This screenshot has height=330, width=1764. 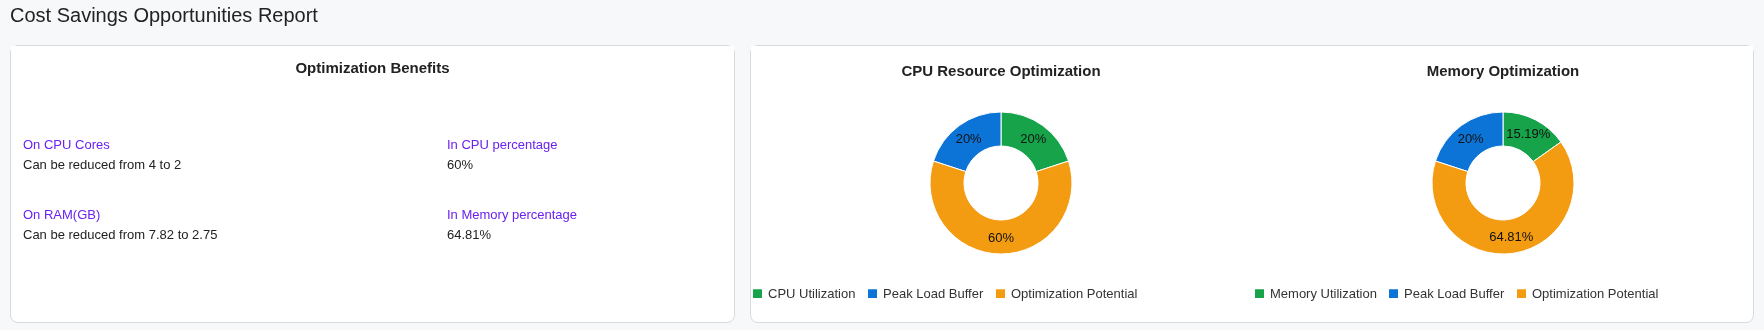 What do you see at coordinates (67, 144) in the screenshot?
I see `text: On CPU Cores` at bounding box center [67, 144].